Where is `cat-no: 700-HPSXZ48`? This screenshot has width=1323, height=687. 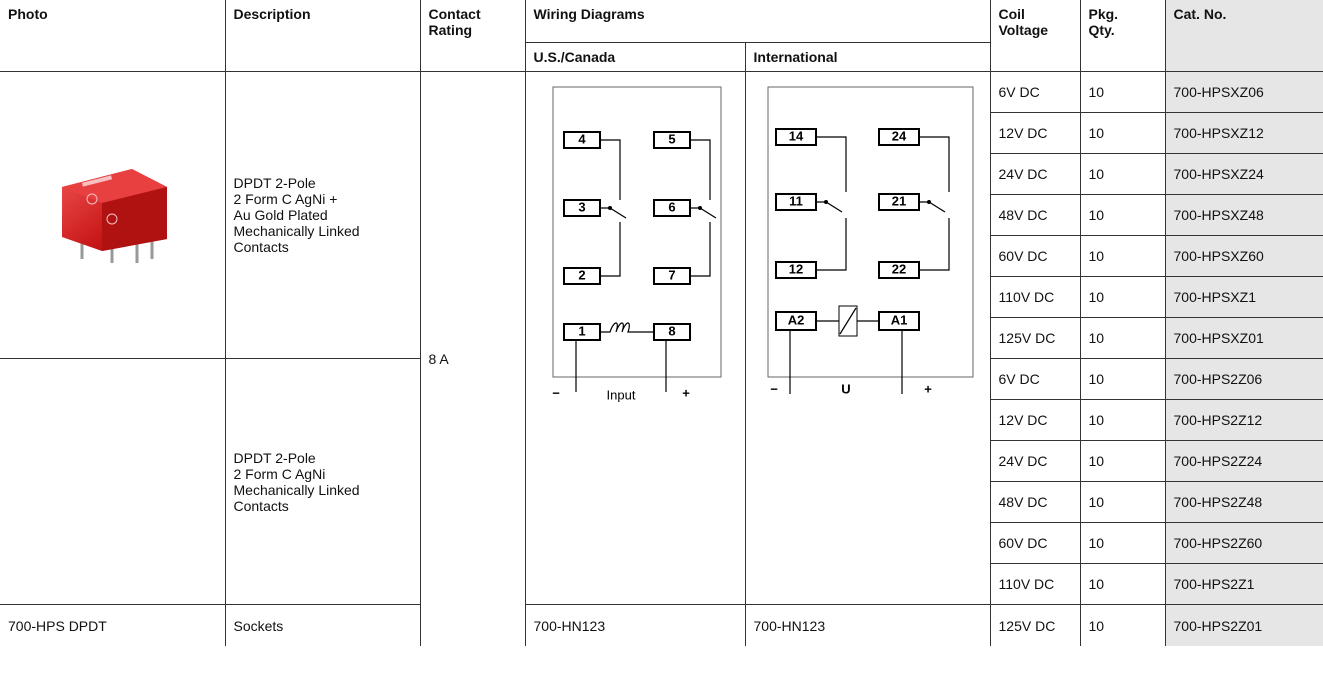 cat-no: 700-HPSXZ48 is located at coordinates (1243, 215).